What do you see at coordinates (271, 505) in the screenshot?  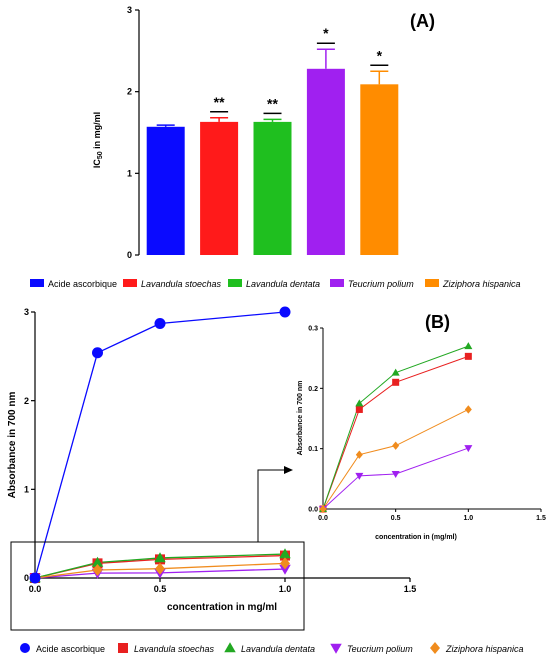 I see `zoom-connector-arrow` at bounding box center [271, 505].